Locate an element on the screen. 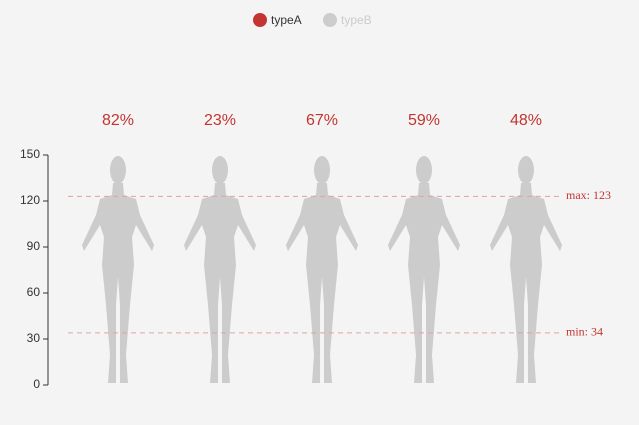 This screenshot has height=425, width=639. y-tick-label: 120 is located at coordinates (30, 200).